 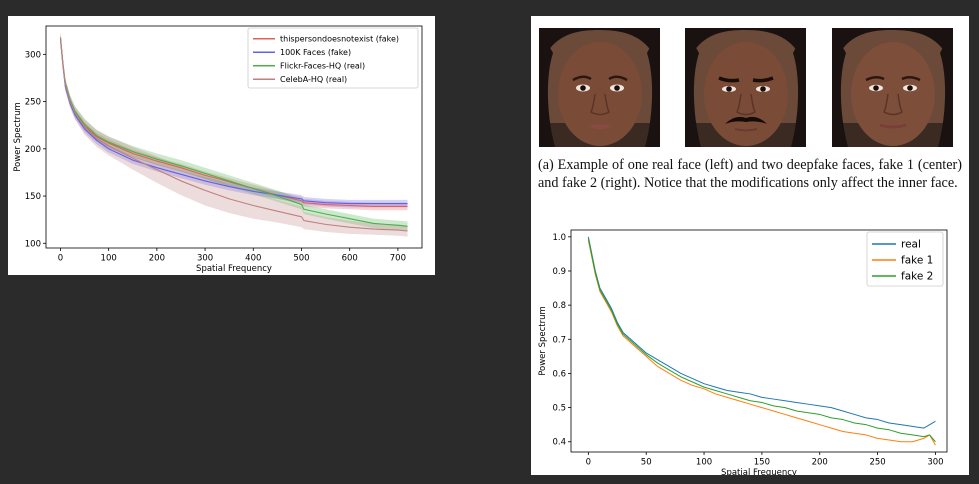 I want to click on fake-1-face-image, so click(x=745, y=87).